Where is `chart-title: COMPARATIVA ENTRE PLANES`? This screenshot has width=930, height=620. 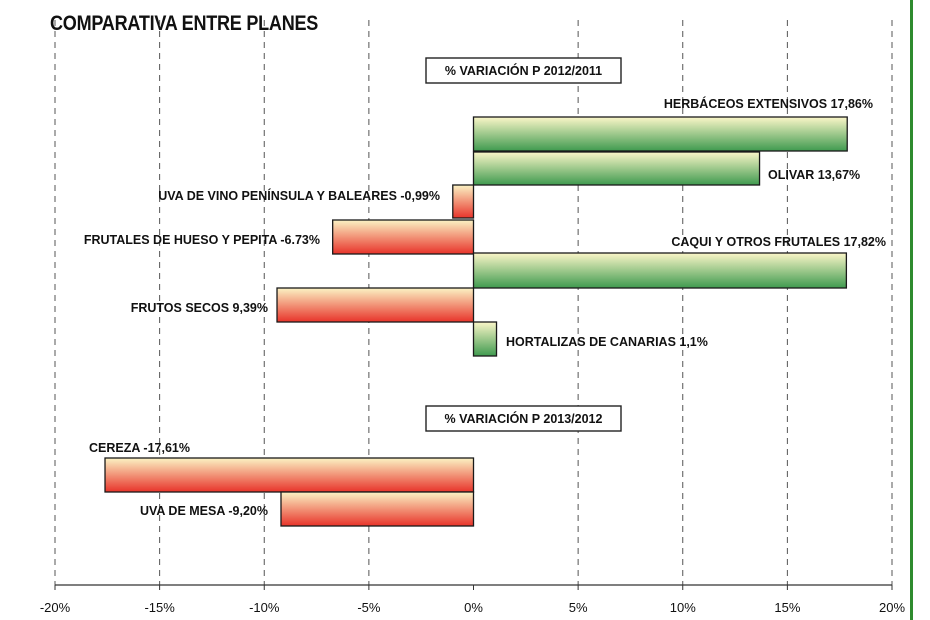 chart-title: COMPARATIVA ENTRE PLANES is located at coordinates (184, 23).